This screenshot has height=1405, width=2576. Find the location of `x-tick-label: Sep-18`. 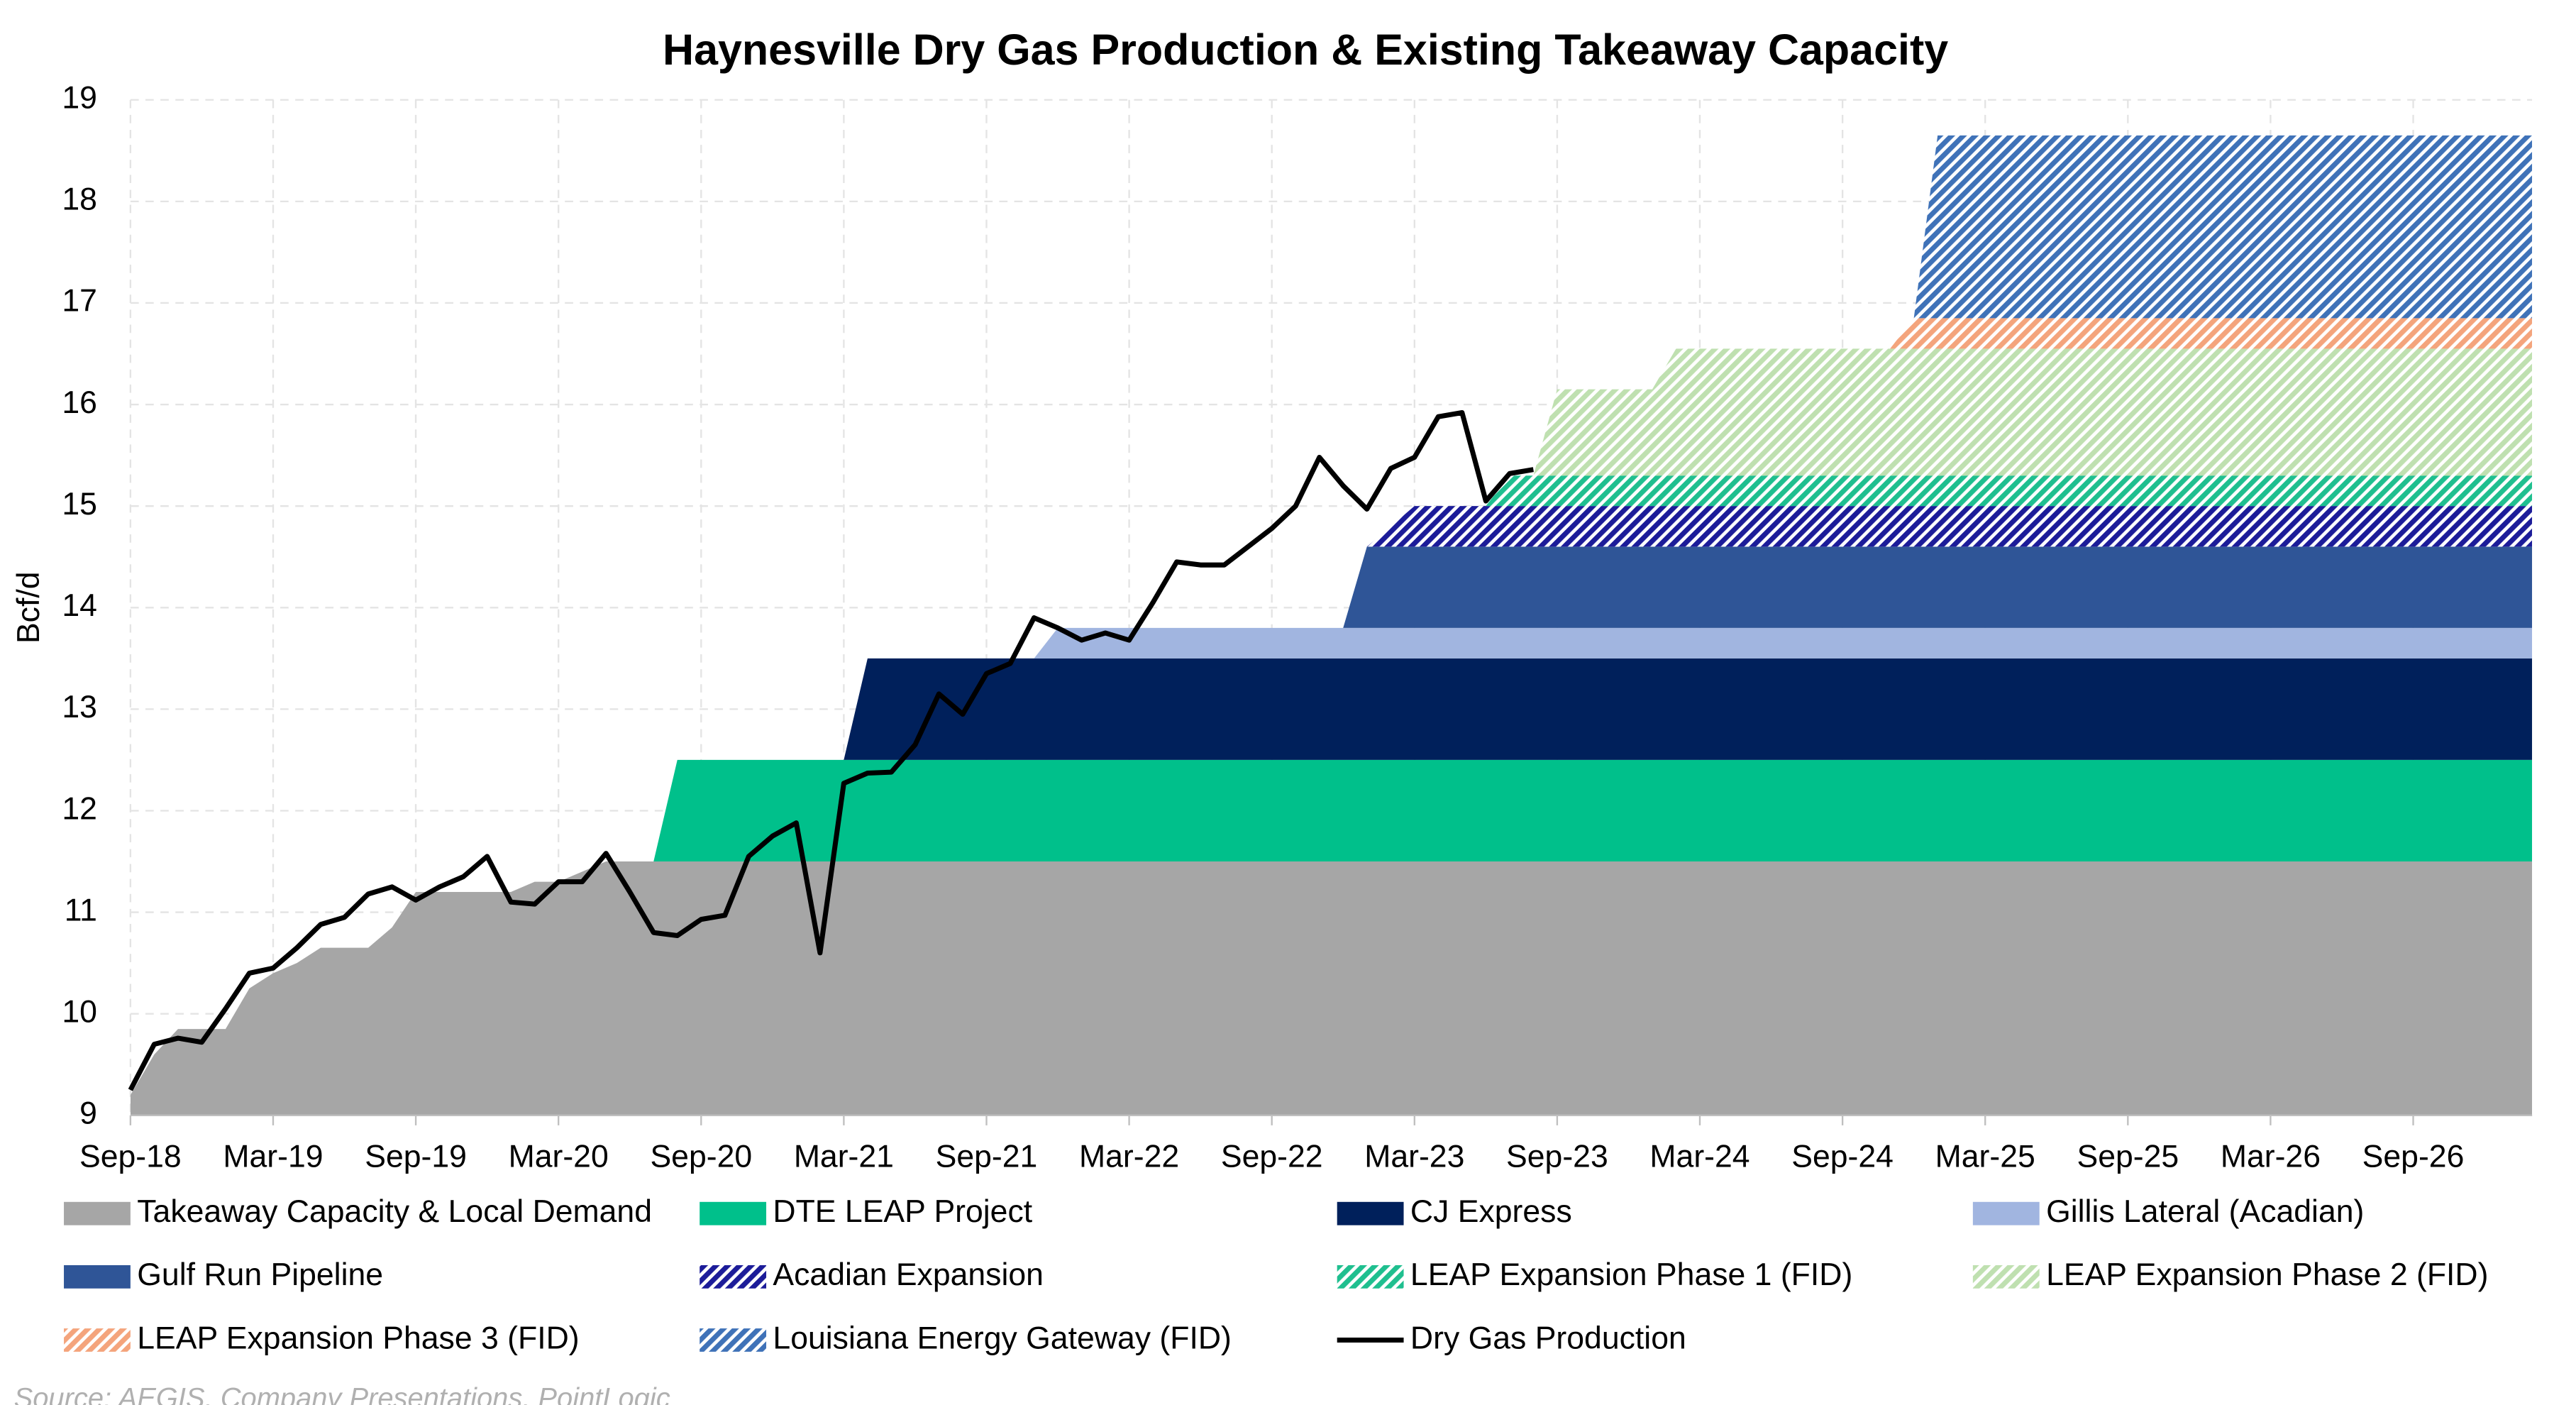

x-tick-label: Sep-18 is located at coordinates (130, 1157).